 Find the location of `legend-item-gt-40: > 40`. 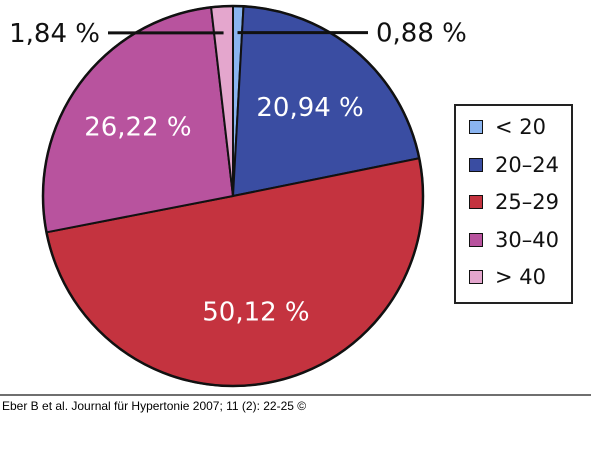

legend-item-gt-40: > 40 is located at coordinates (507, 277).